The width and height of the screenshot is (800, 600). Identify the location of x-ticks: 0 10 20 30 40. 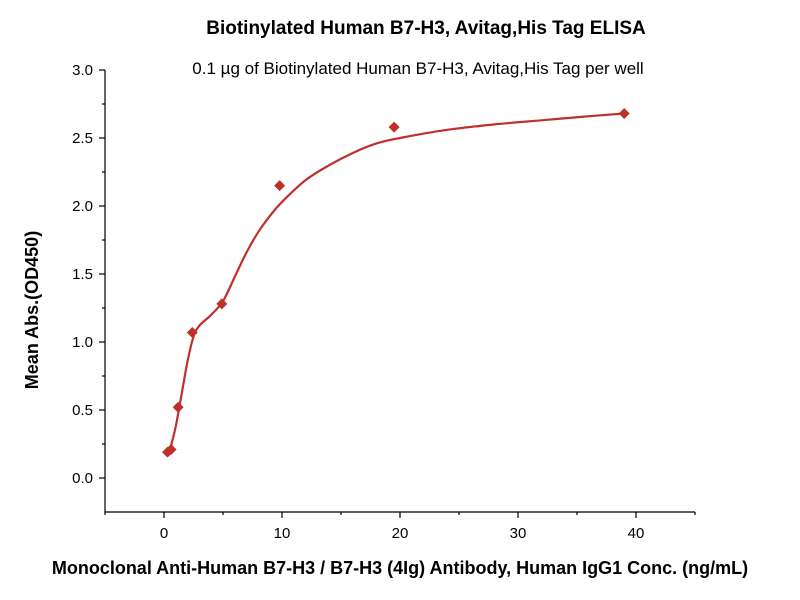
(400, 527).